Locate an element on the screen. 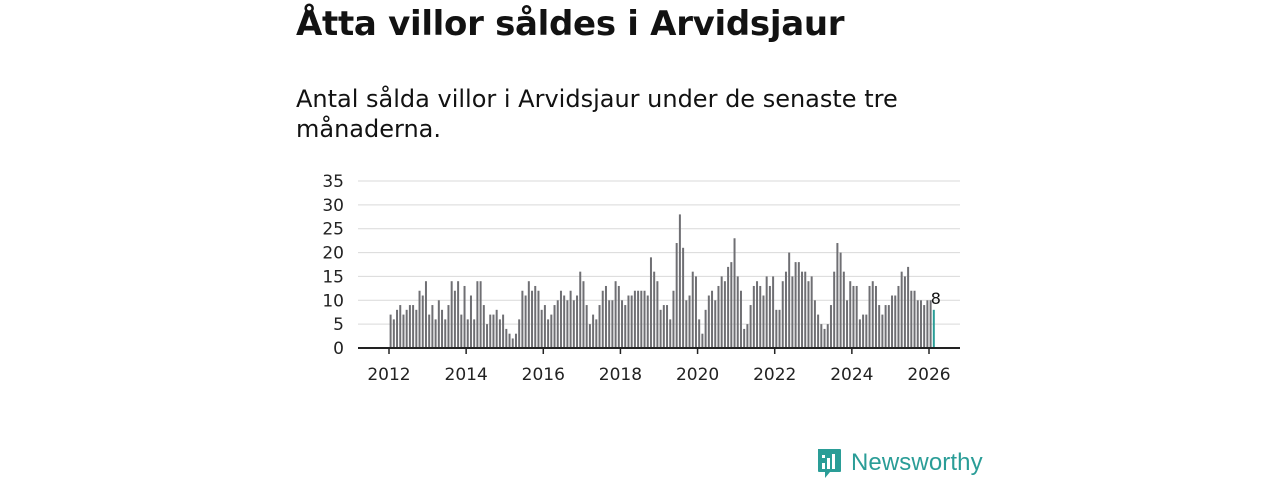 The image size is (1280, 480). x-tick-label: 2022 is located at coordinates (774, 375).